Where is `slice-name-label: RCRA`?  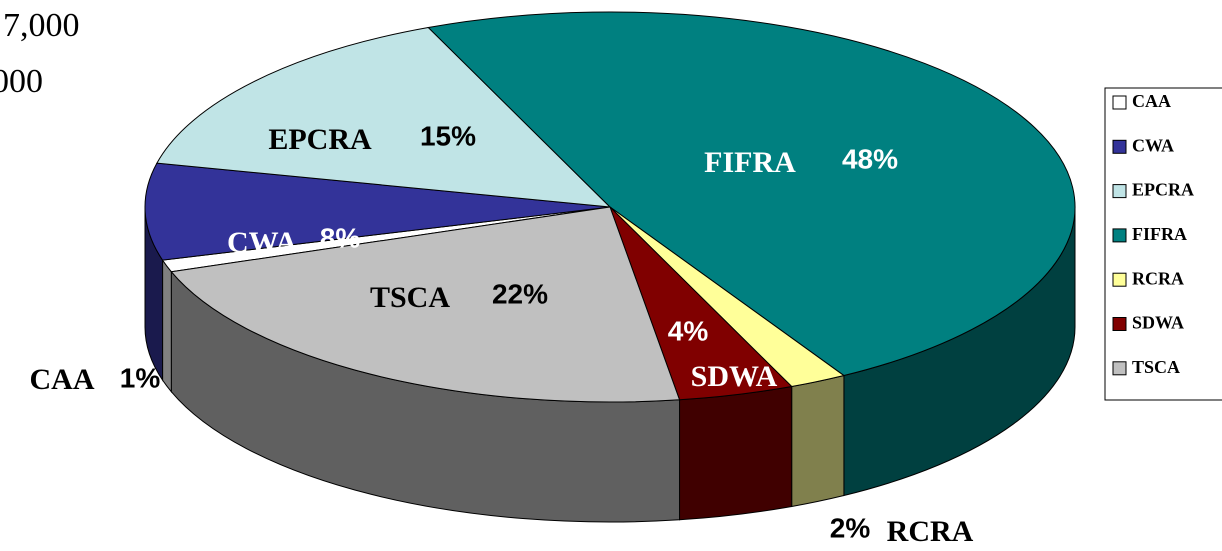 slice-name-label: RCRA is located at coordinates (930, 531).